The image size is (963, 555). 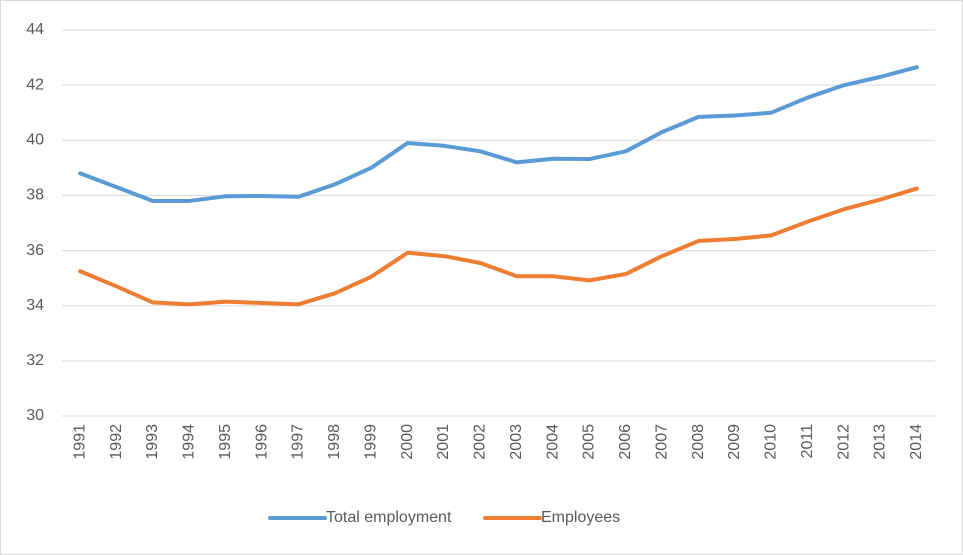 I want to click on x-tick-label: 1991, so click(x=79, y=442).